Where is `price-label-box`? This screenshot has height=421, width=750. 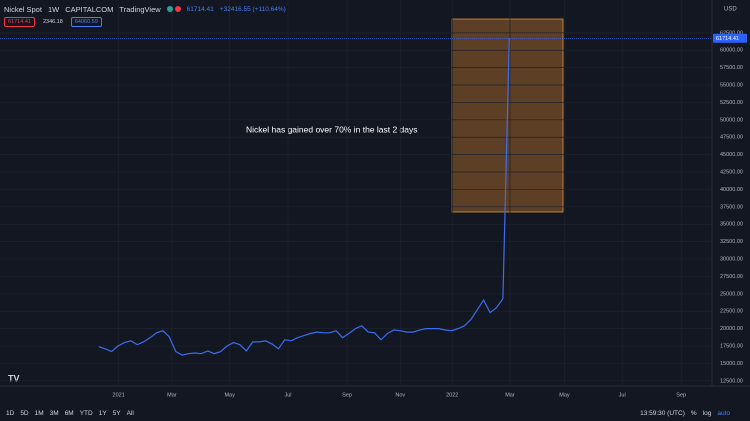 price-label-box is located at coordinates (730, 38).